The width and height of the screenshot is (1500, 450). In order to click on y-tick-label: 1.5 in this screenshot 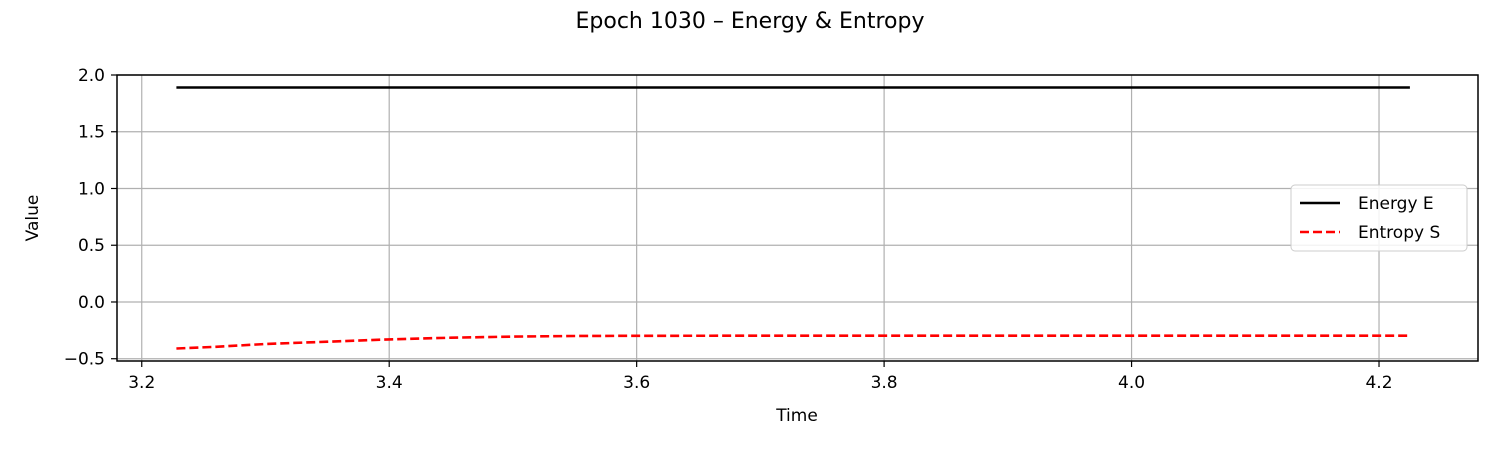, I will do `click(91, 133)`.